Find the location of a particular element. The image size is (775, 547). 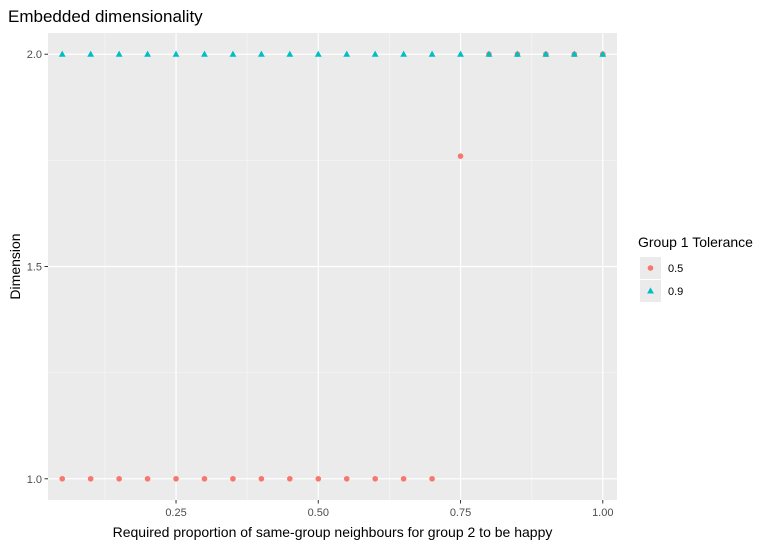

legend: Group 1 Tolerance 0.5 0.9 is located at coordinates (695, 268).